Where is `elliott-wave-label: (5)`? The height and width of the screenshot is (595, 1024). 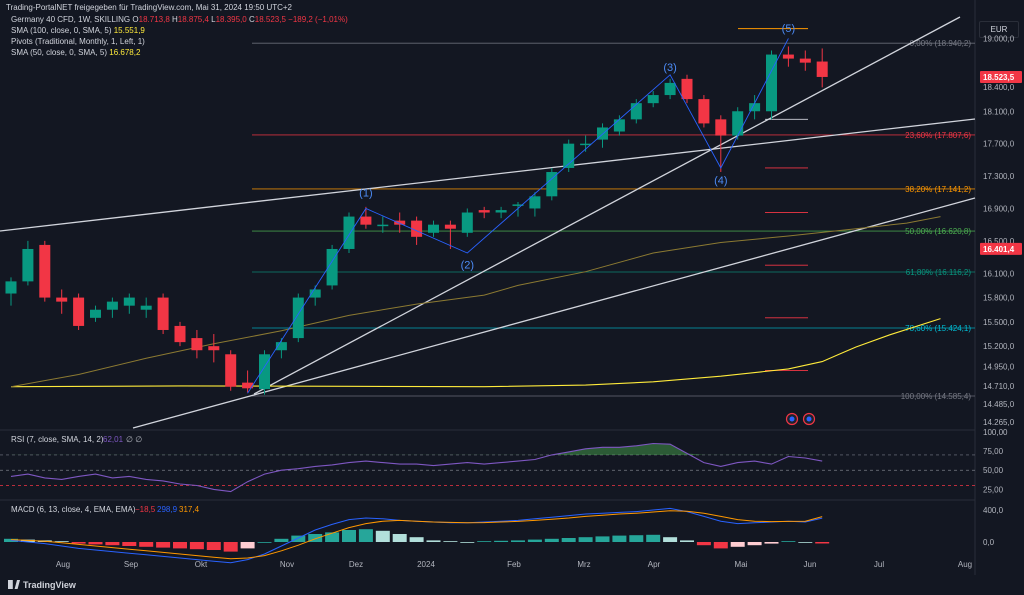
elliott-wave-label: (5) is located at coordinates (788, 29).